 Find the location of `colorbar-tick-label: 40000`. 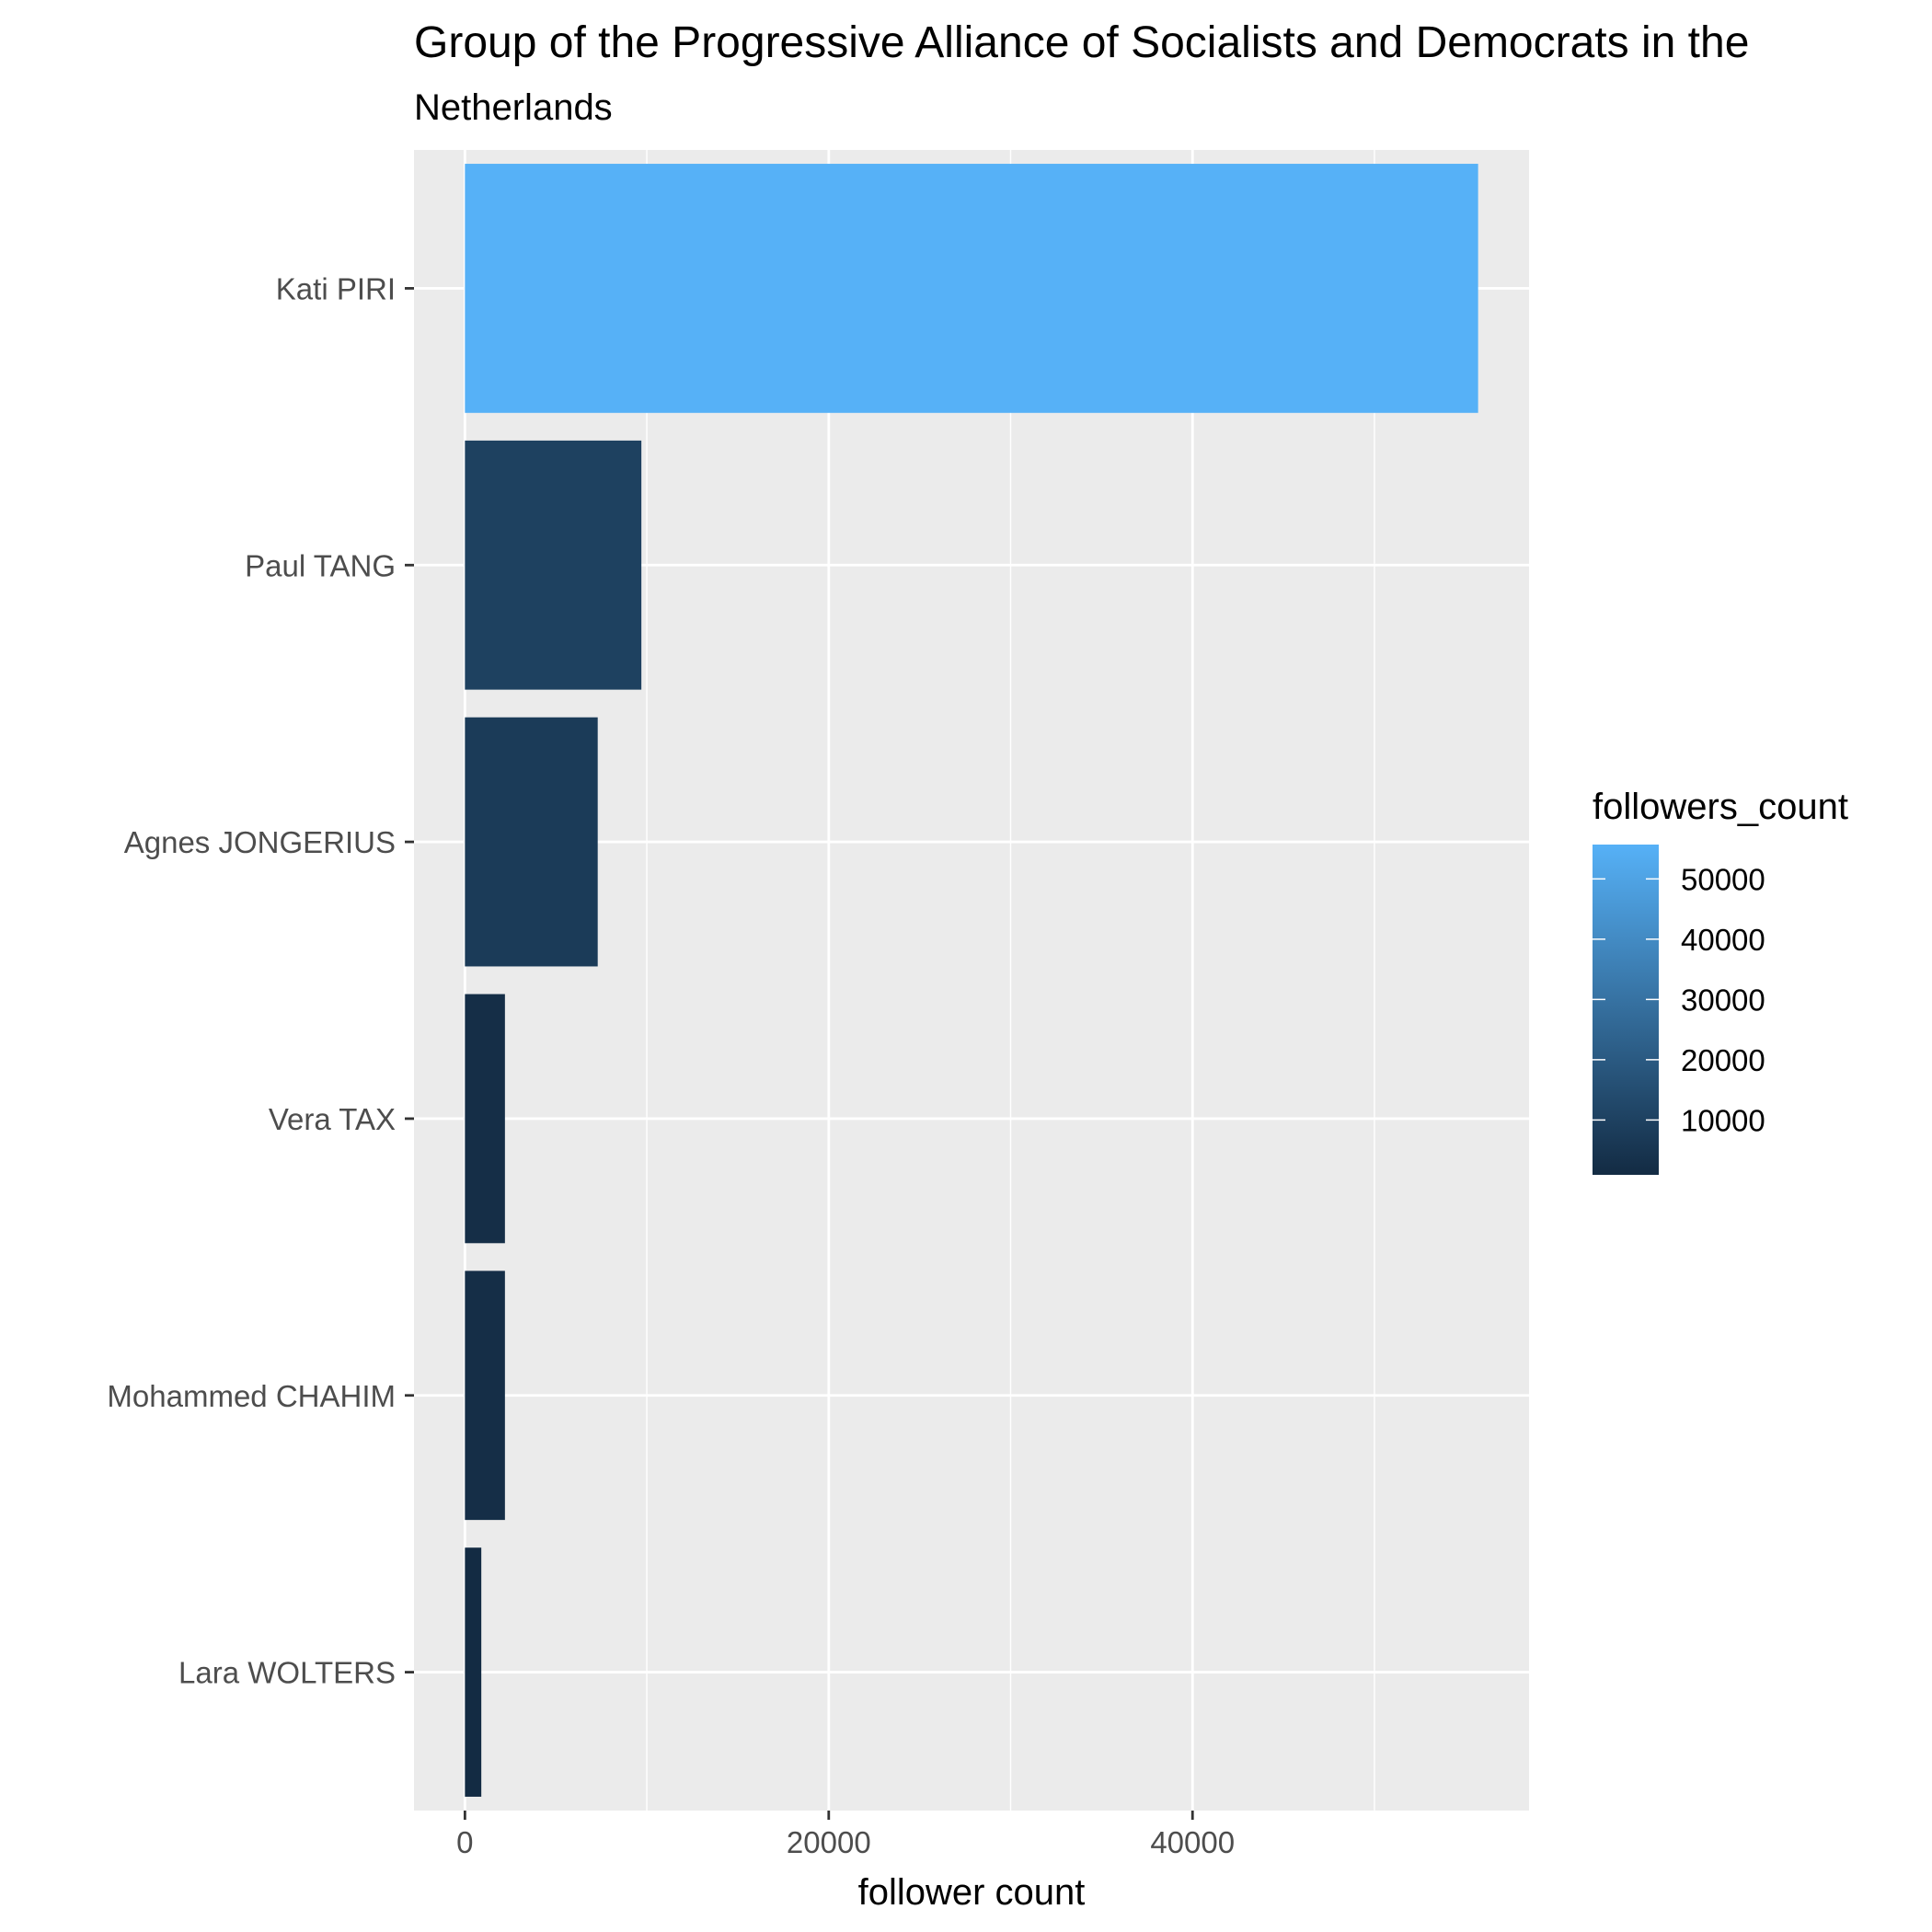

colorbar-tick-label: 40000 is located at coordinates (1723, 940).